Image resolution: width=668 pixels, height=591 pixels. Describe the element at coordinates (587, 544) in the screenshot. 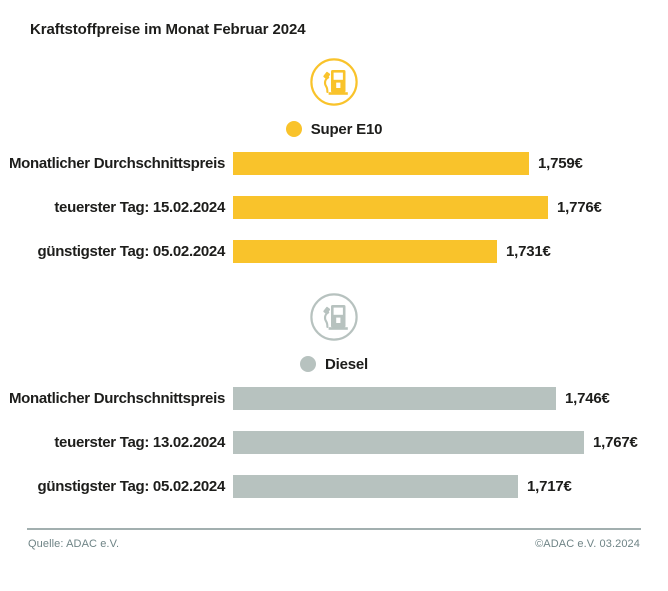

I see `copyright-text: ©ADAC e.V. 03.2024` at that location.